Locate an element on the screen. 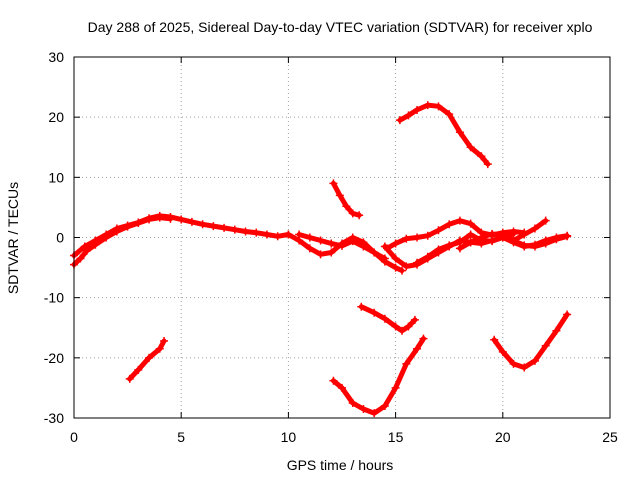  series-seg-early-neg20 is located at coordinates (147, 359).